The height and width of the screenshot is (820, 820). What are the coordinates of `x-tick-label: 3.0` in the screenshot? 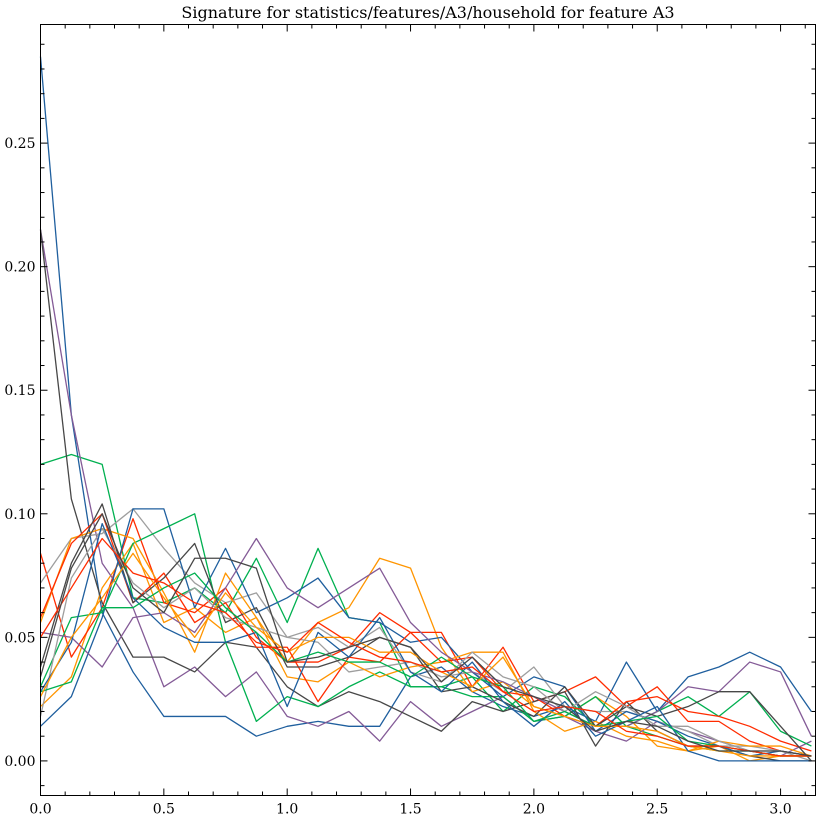 It's located at (780, 810).